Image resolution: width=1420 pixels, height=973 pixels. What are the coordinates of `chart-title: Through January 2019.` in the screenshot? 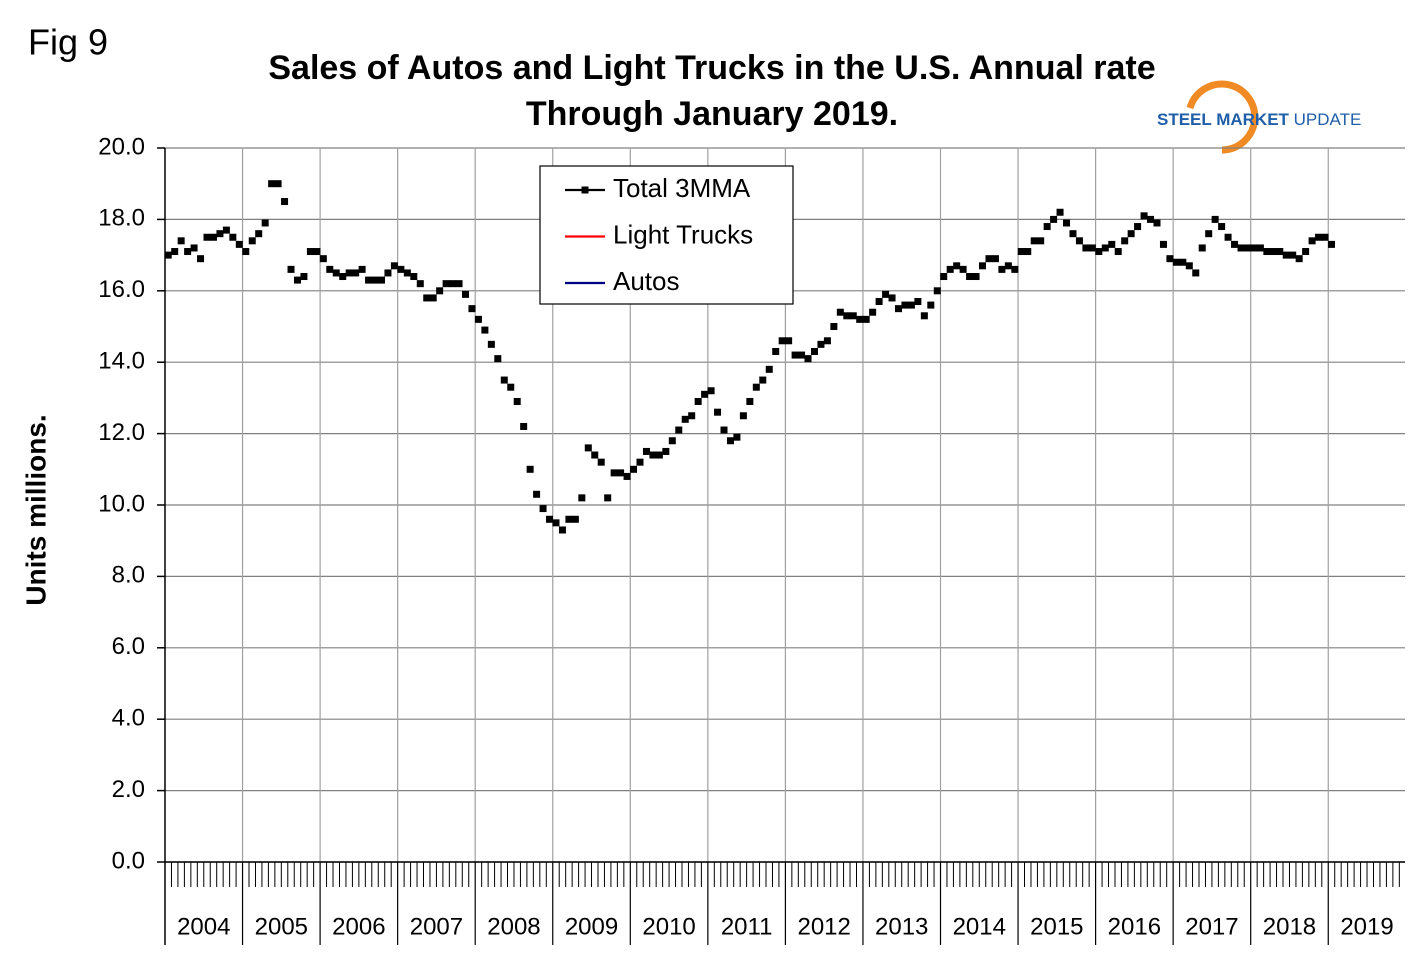 It's located at (712, 114).